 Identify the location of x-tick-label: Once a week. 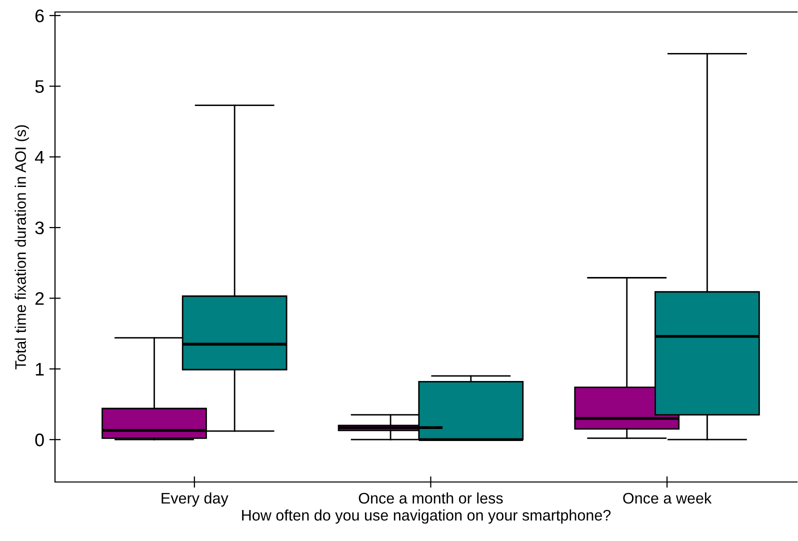
(667, 498).